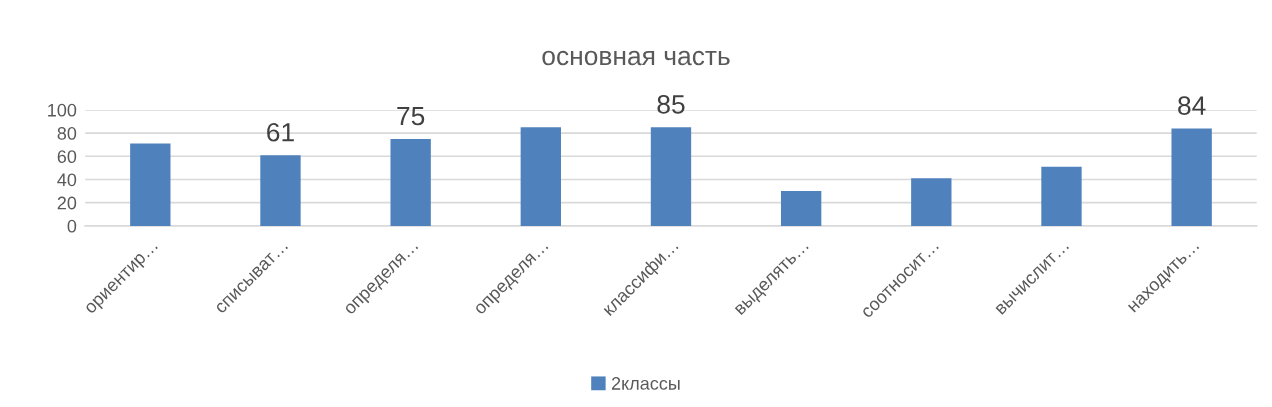  I want to click on y-tick-label: 40, so click(67, 180).